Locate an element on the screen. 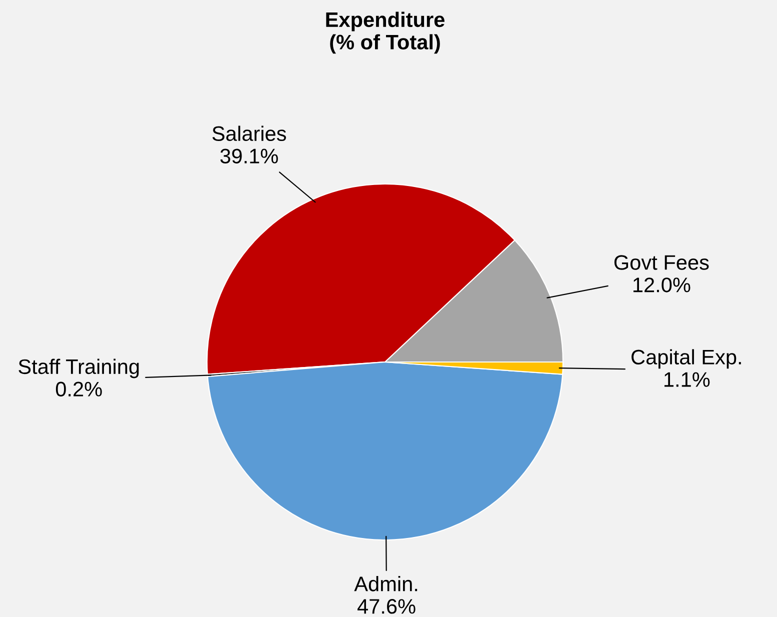 Image resolution: width=777 pixels, height=617 pixels. data-label: 0.2% is located at coordinates (79, 389).